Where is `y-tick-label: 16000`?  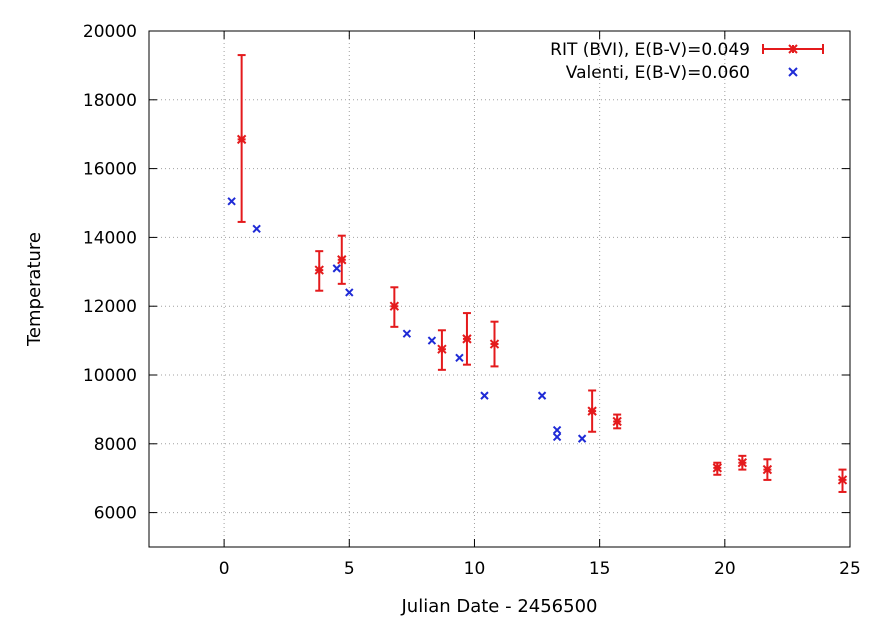
y-tick-label: 16000 is located at coordinates (110, 170).